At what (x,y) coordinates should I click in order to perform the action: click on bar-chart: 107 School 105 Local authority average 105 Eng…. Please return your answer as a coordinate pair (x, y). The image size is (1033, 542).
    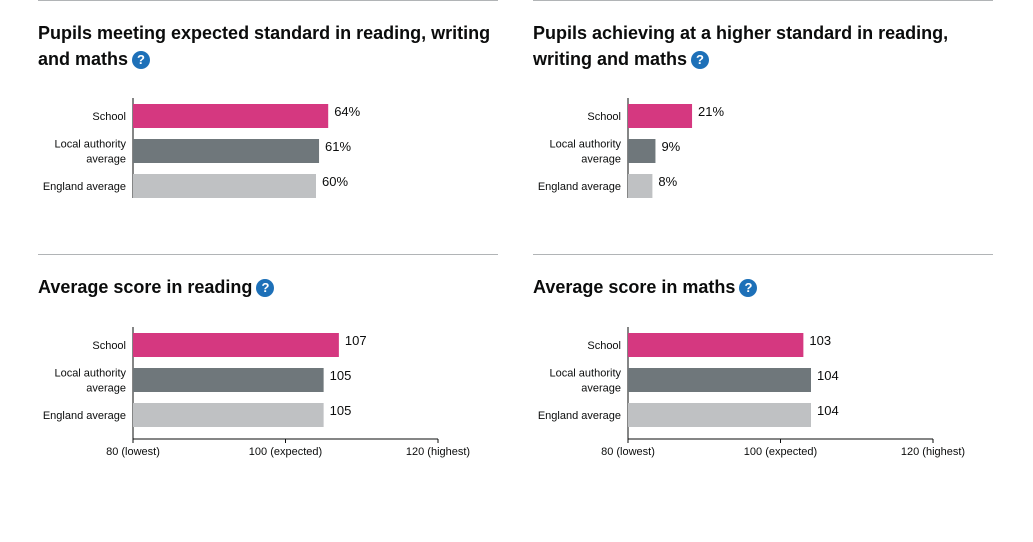
    Looking at the image, I should click on (256, 392).